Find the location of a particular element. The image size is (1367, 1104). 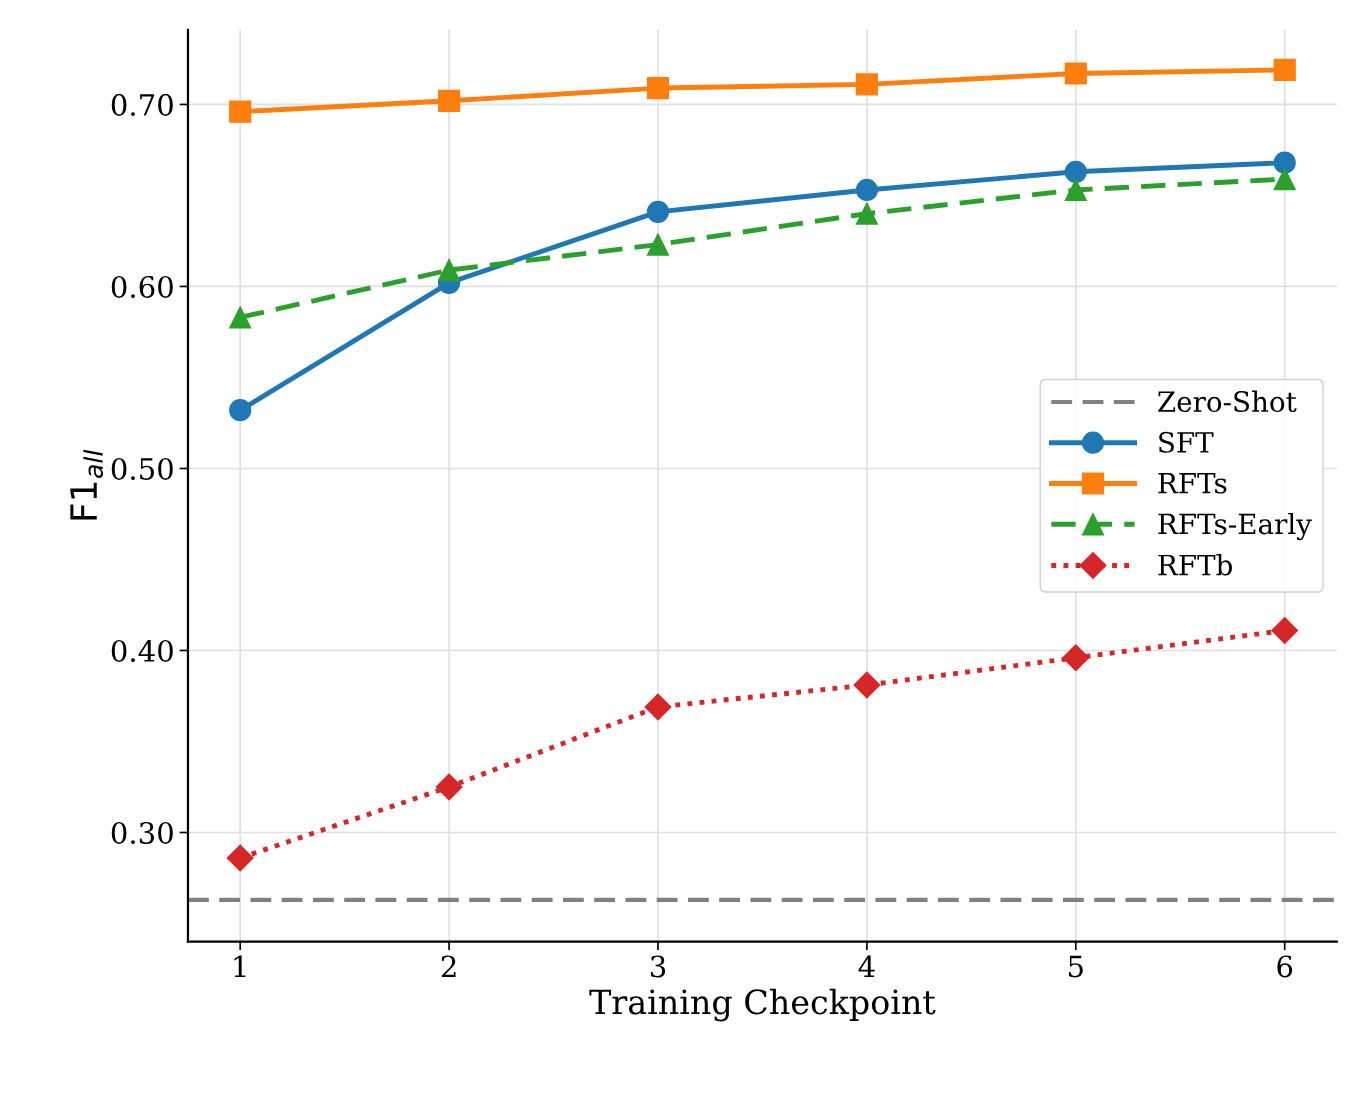

legend-label: SFT is located at coordinates (1186, 442).